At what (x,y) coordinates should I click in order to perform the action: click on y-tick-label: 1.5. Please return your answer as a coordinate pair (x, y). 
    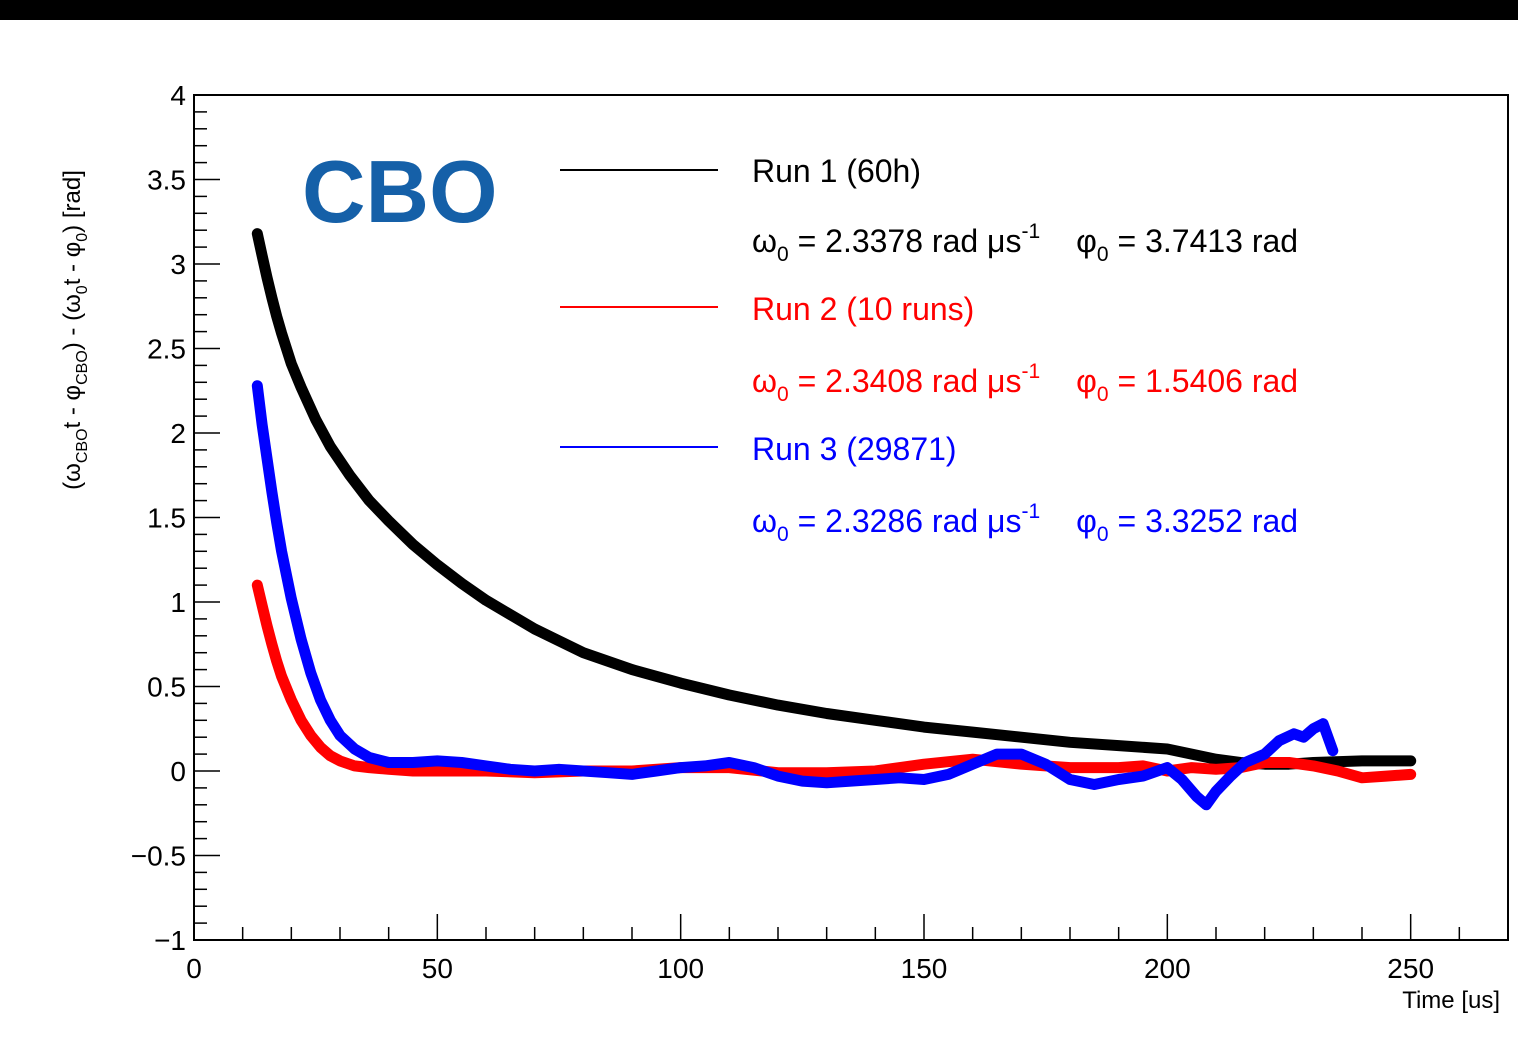
    Looking at the image, I should click on (166, 518).